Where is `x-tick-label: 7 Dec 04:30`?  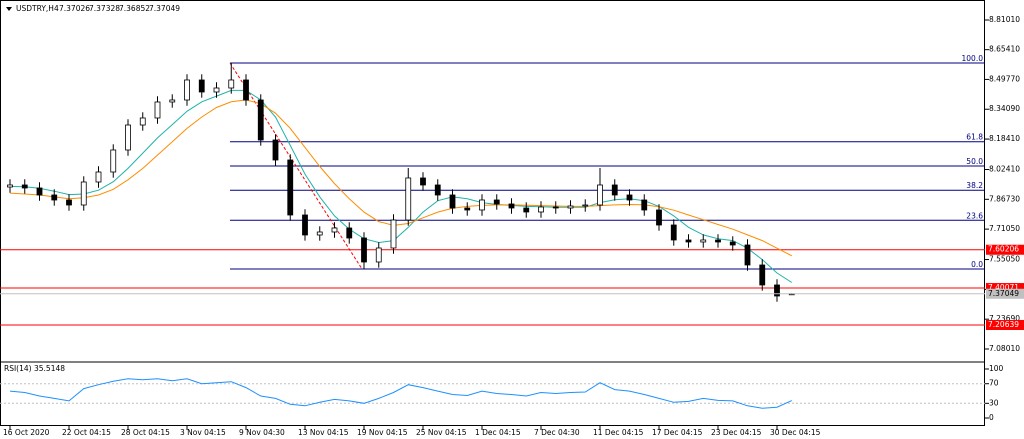
x-tick-label: 7 Dec 04:30 is located at coordinates (557, 432).